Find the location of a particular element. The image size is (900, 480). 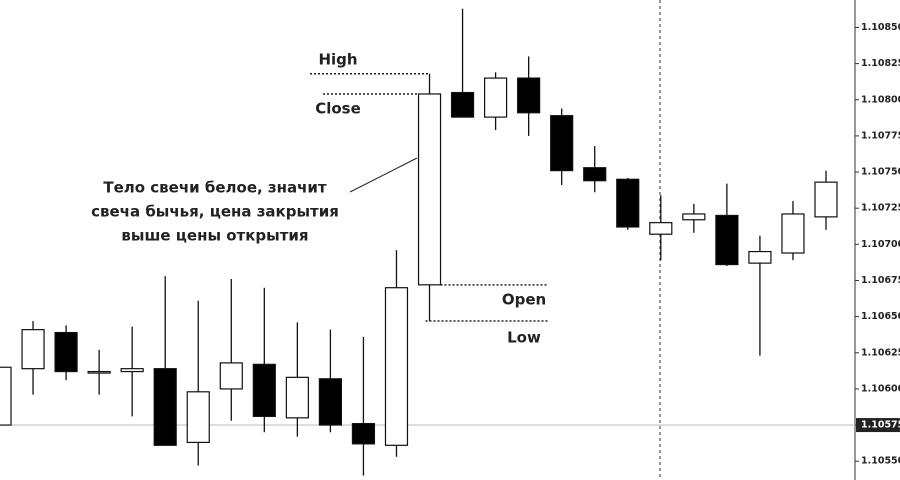

label-low: Low is located at coordinates (524, 338).